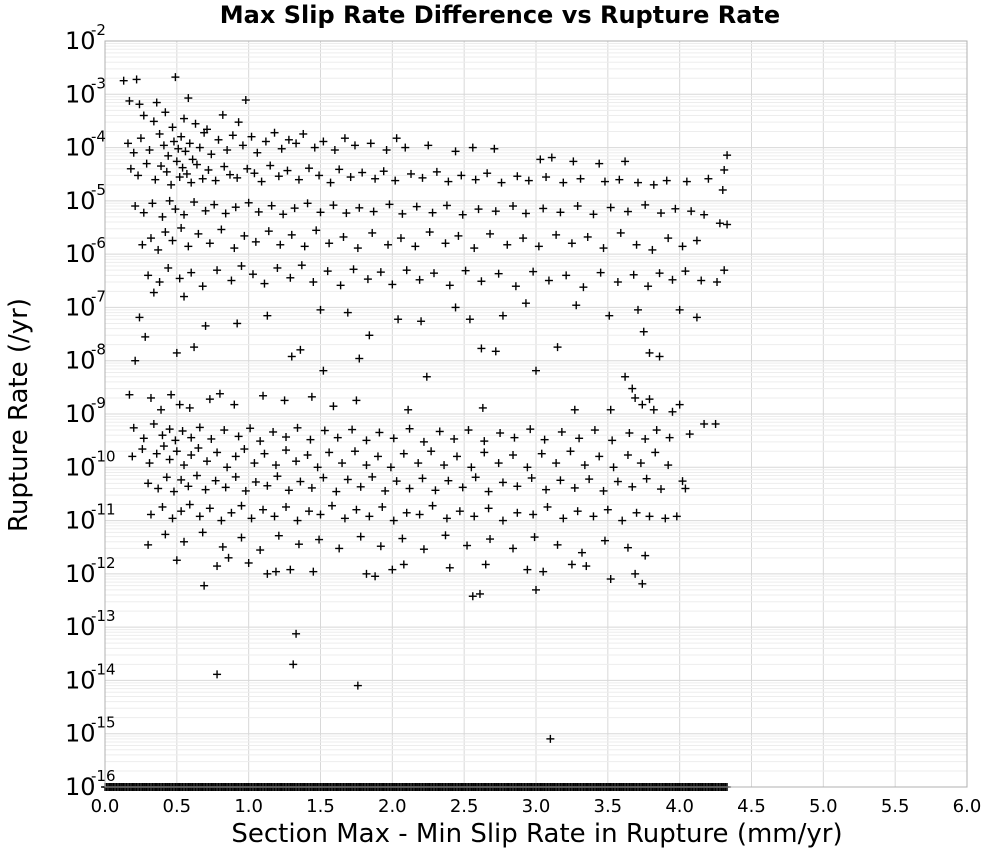  Describe the element at coordinates (823, 806) in the screenshot. I see `x-tick-label: 5.0` at that location.